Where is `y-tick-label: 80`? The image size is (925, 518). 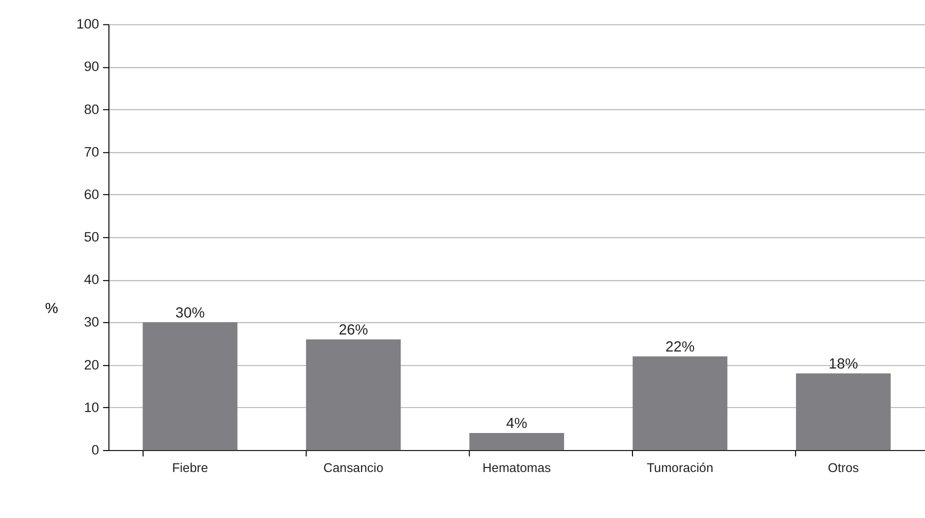 y-tick-label: 80 is located at coordinates (92, 109).